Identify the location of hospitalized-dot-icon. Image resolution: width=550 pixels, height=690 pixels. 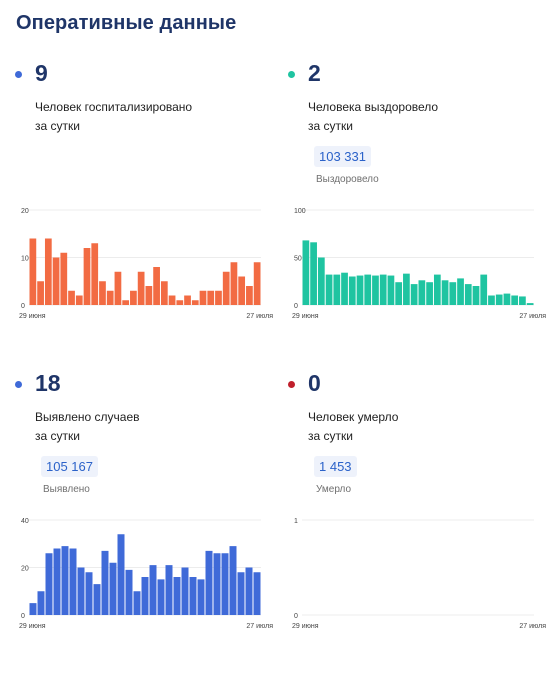
(18, 74).